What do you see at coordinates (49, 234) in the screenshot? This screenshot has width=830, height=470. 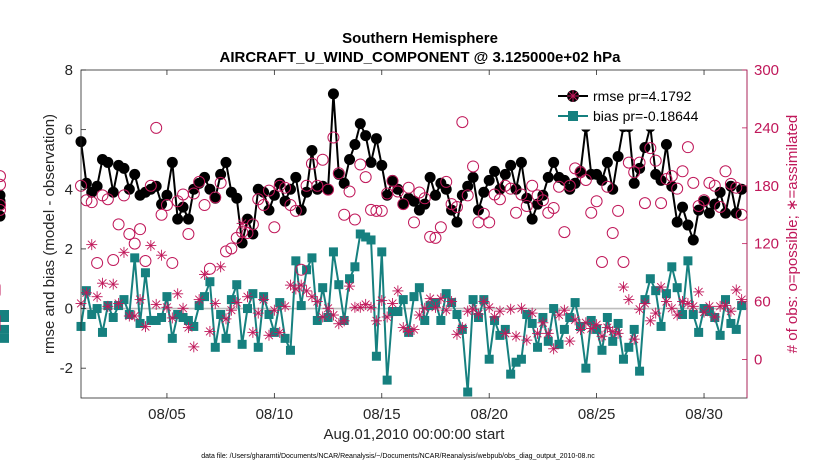 I see `y-axis-label: rmse and bias (model - observation)` at bounding box center [49, 234].